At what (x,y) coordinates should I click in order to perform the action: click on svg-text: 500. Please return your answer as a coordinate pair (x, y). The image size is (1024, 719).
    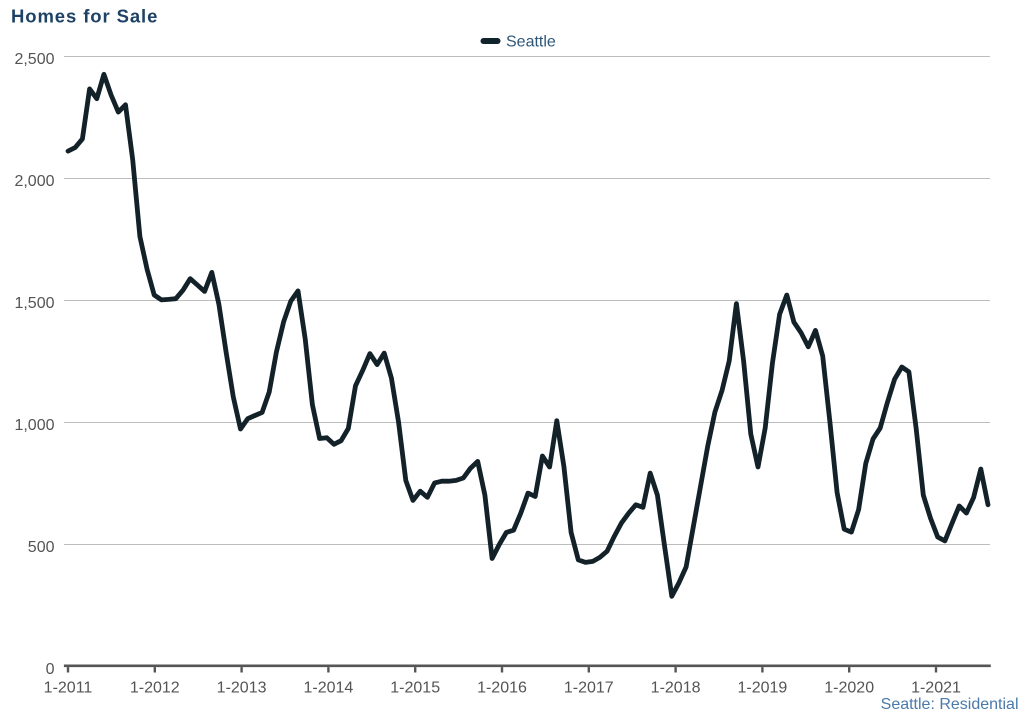
    Looking at the image, I should click on (41, 547).